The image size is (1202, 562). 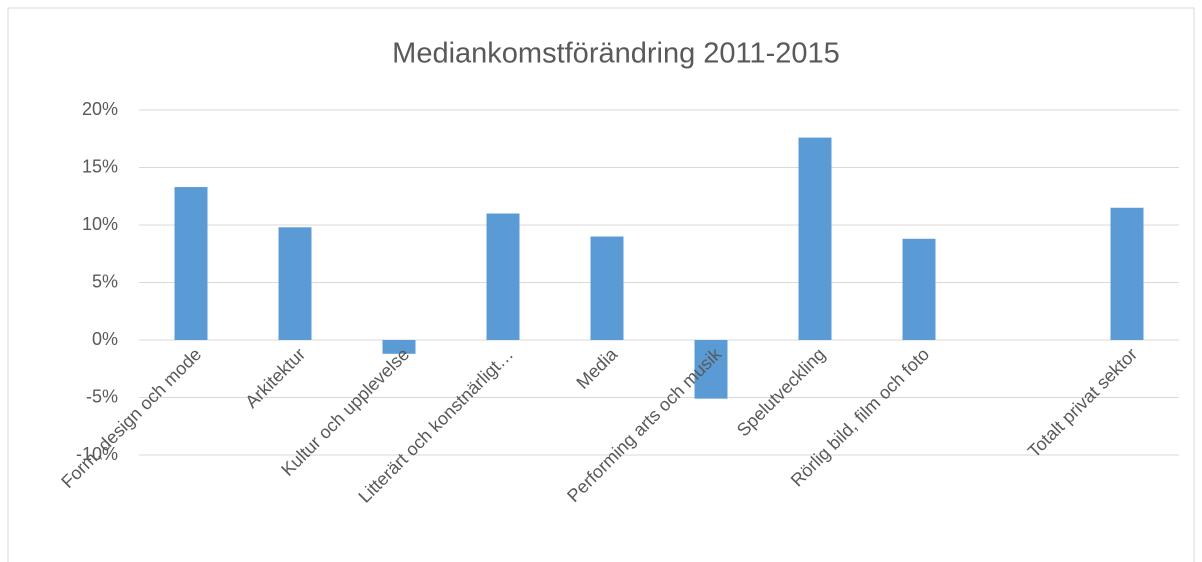 What do you see at coordinates (105, 281) in the screenshot?
I see `y-tick-label: 5%` at bounding box center [105, 281].